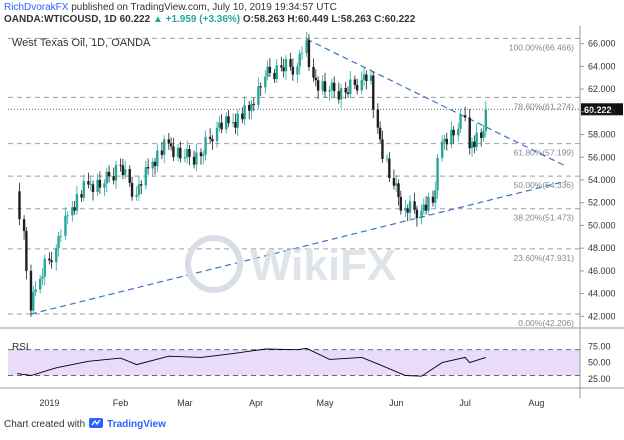 The height and width of the screenshot is (440, 624). Describe the element at coordinates (436, 102) in the screenshot. I see `trendline` at that location.